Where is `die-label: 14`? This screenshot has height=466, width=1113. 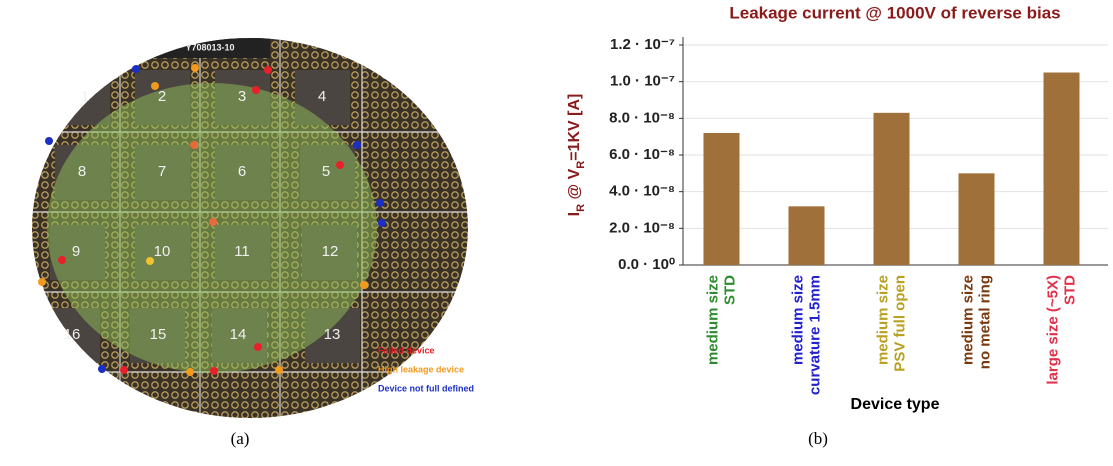 die-label: 14 is located at coordinates (238, 334).